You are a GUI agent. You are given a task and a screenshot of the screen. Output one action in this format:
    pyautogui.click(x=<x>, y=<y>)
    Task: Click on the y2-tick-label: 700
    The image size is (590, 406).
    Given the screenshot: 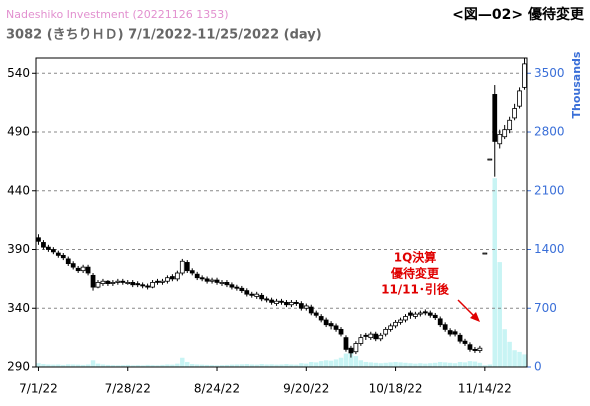 What is the action you would take?
    pyautogui.click(x=545, y=308)
    